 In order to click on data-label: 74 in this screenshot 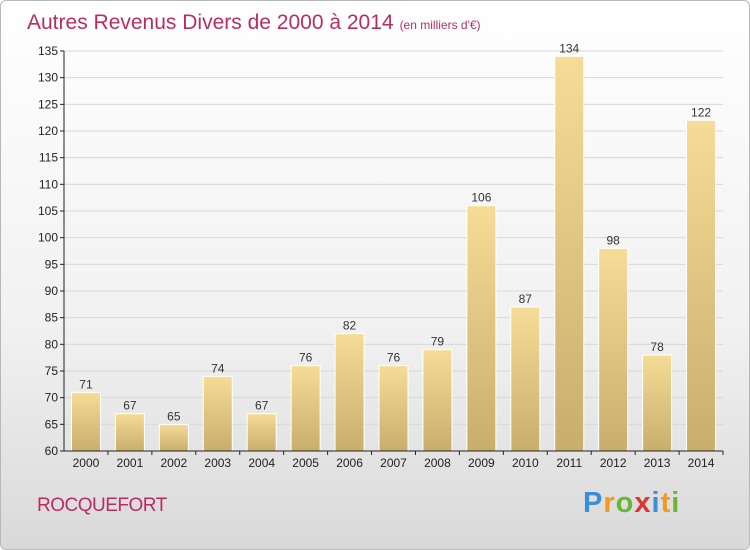, I will do `click(218, 368)`.